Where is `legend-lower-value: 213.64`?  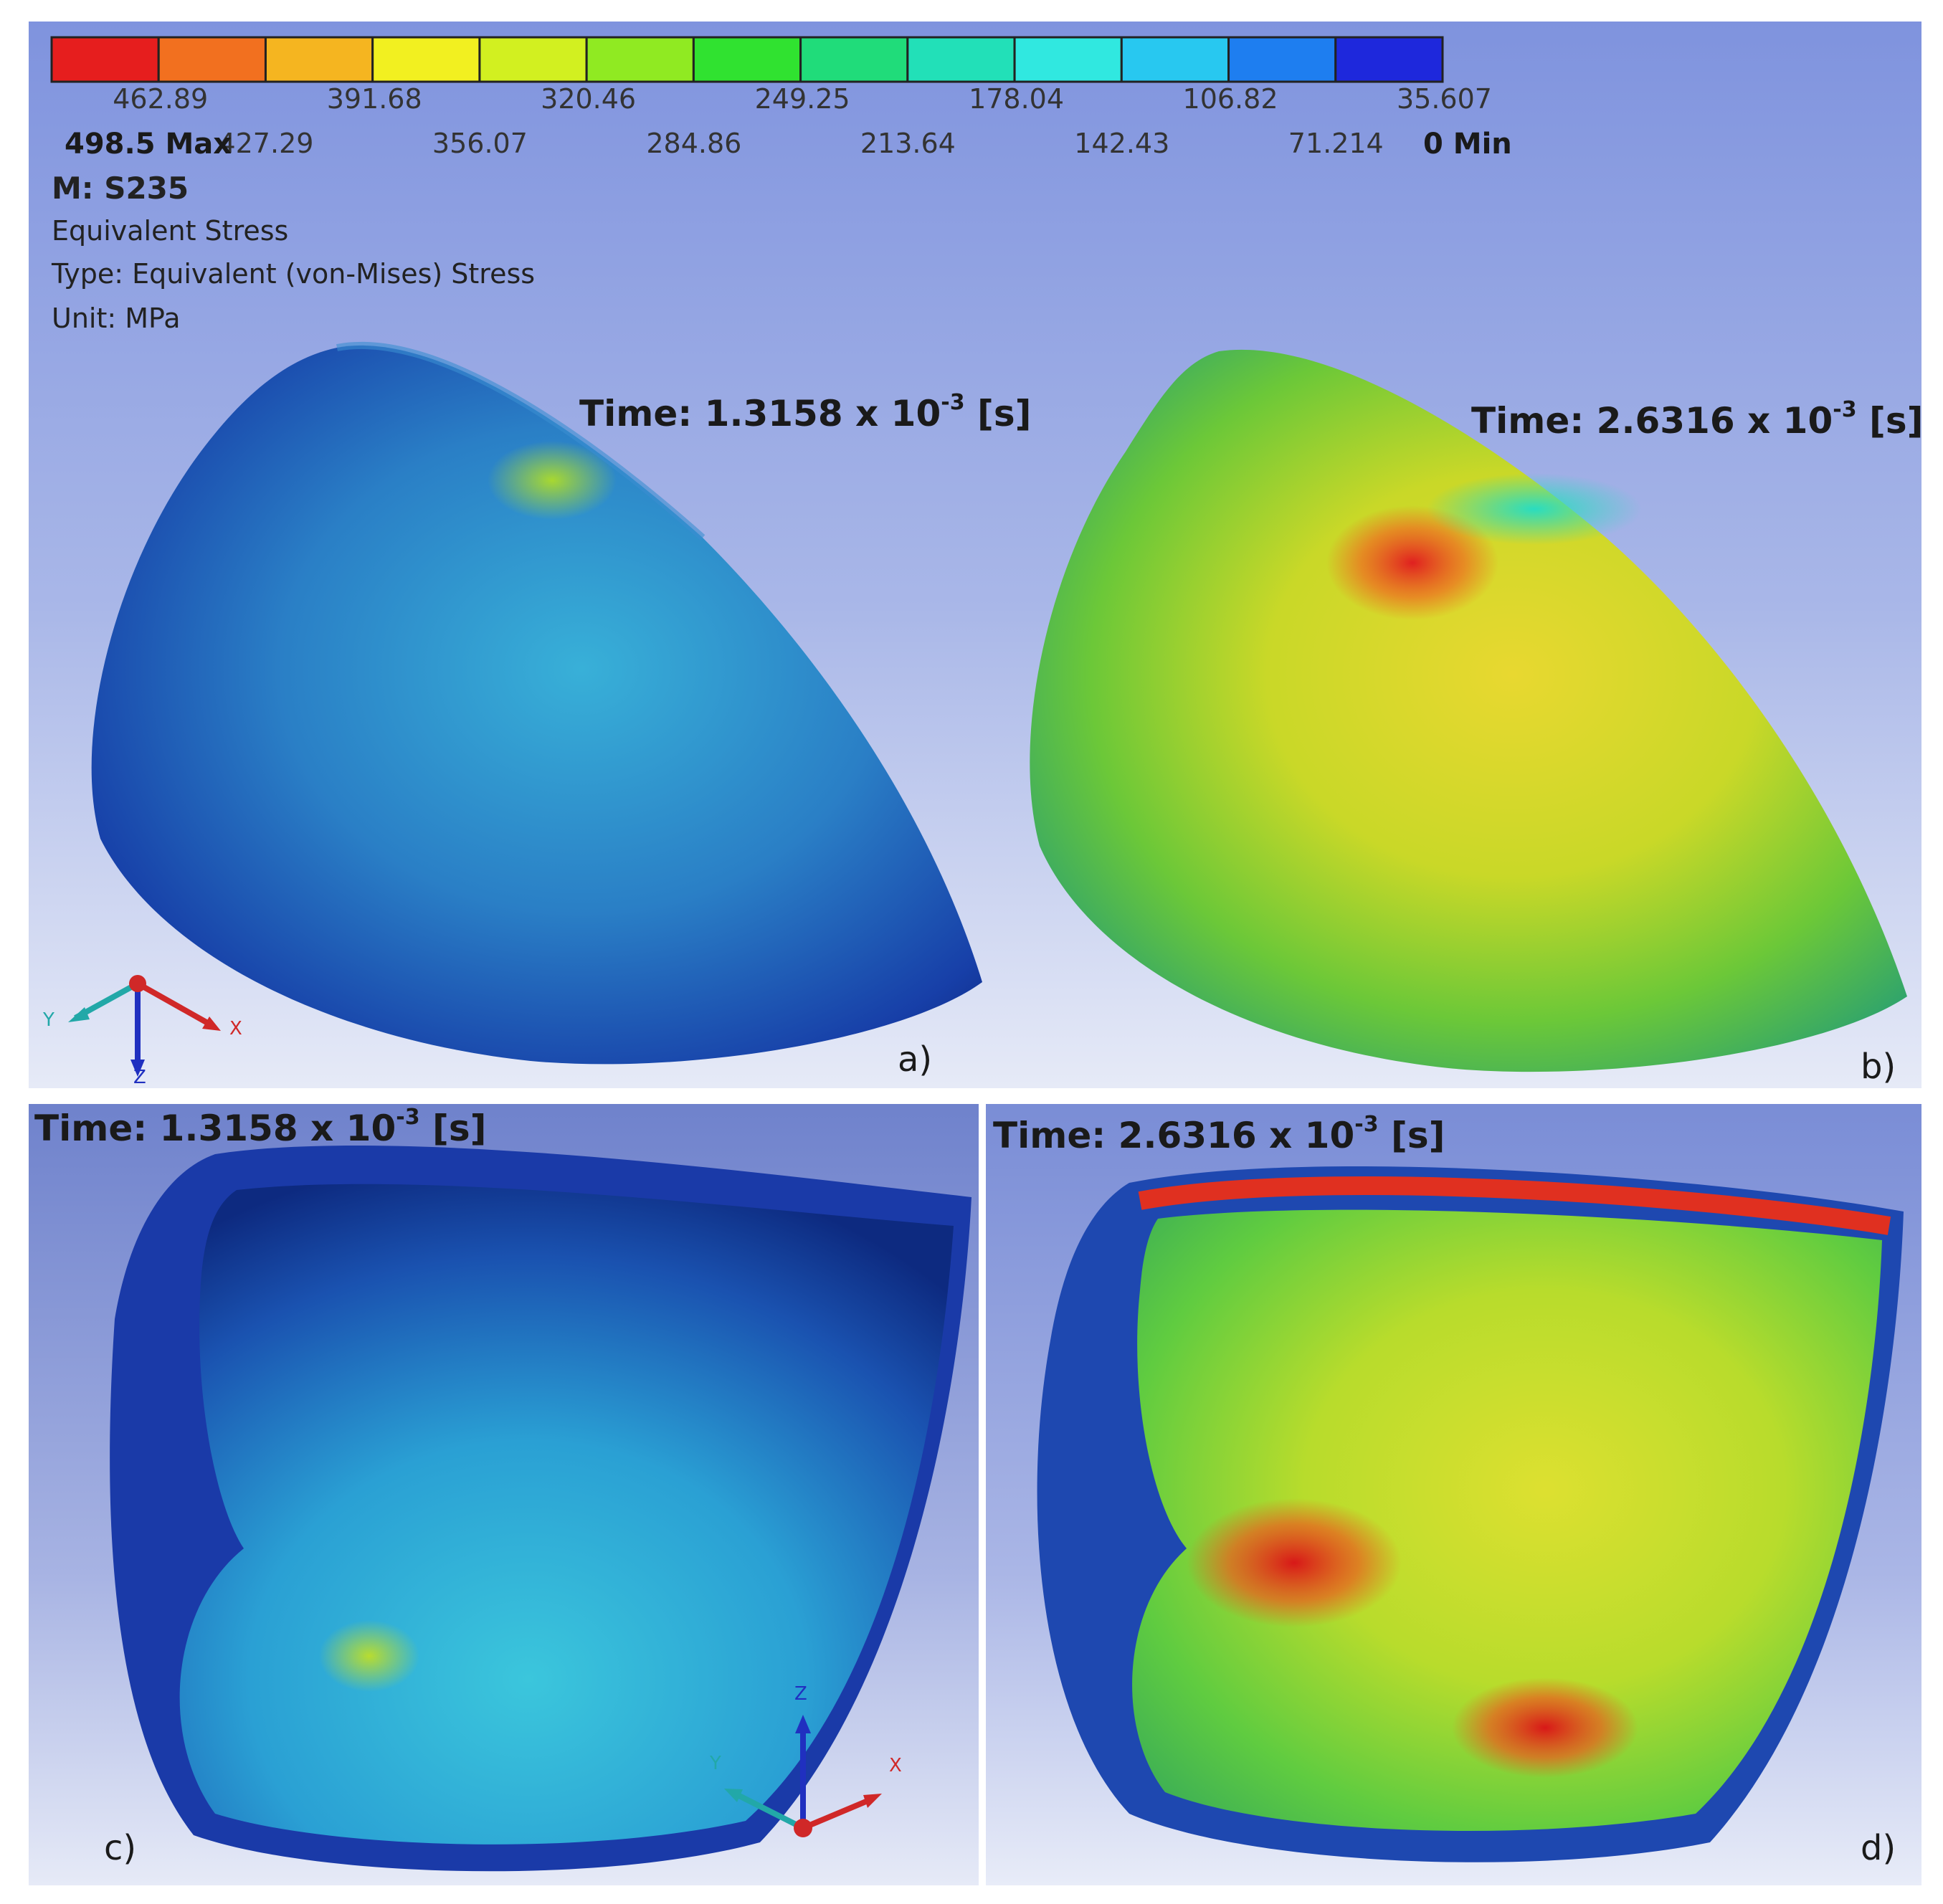
legend-lower-value: 213.64 is located at coordinates (908, 143).